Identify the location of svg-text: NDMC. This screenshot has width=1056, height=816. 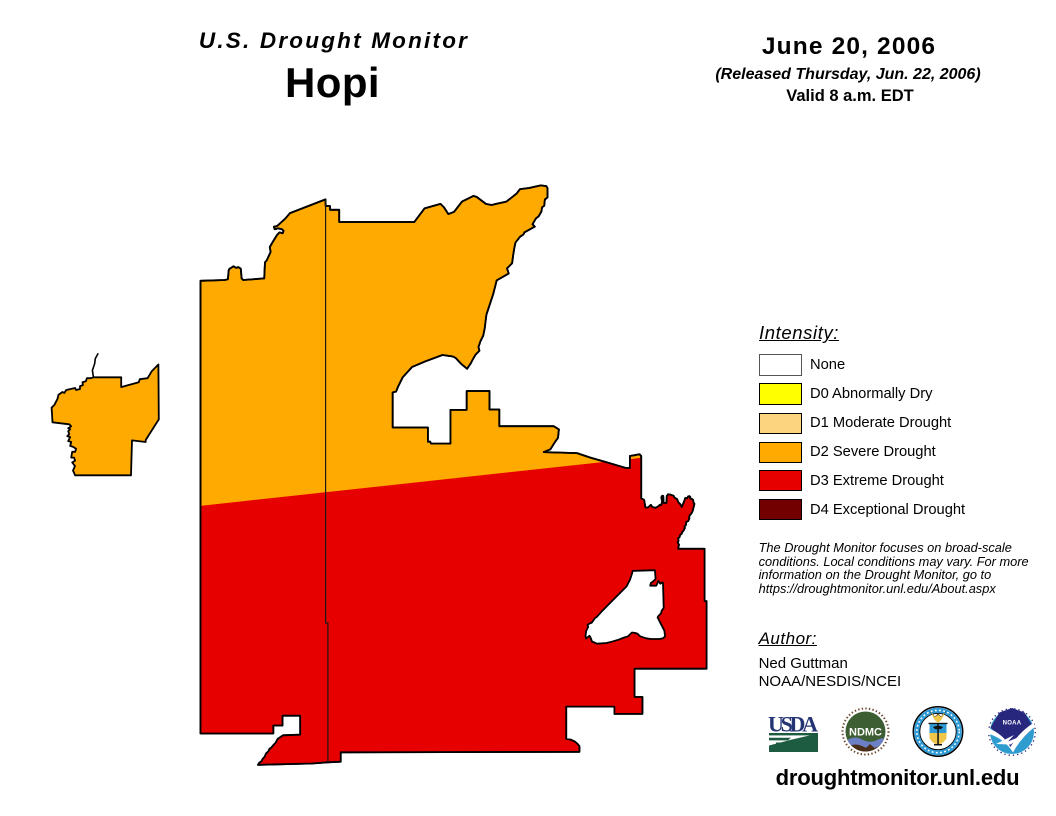
(865, 733).